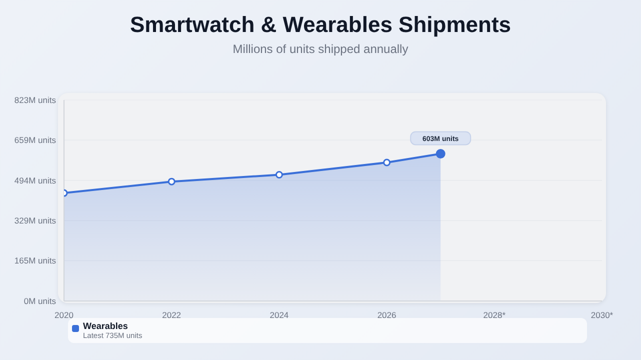  Describe the element at coordinates (320, 25) in the screenshot. I see `chart-title: Smartwatch & Wearables Shipments` at that location.